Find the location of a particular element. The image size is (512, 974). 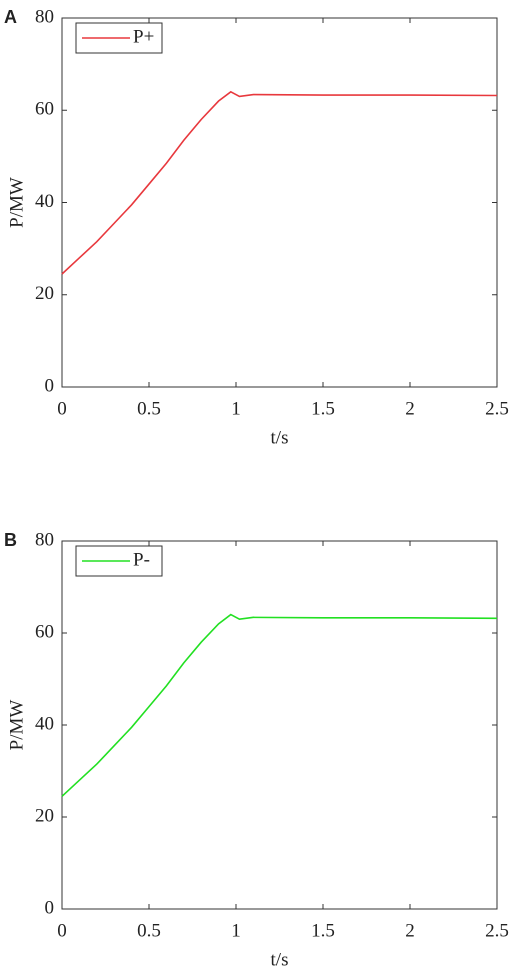

panel-label: A is located at coordinates (10, 17).